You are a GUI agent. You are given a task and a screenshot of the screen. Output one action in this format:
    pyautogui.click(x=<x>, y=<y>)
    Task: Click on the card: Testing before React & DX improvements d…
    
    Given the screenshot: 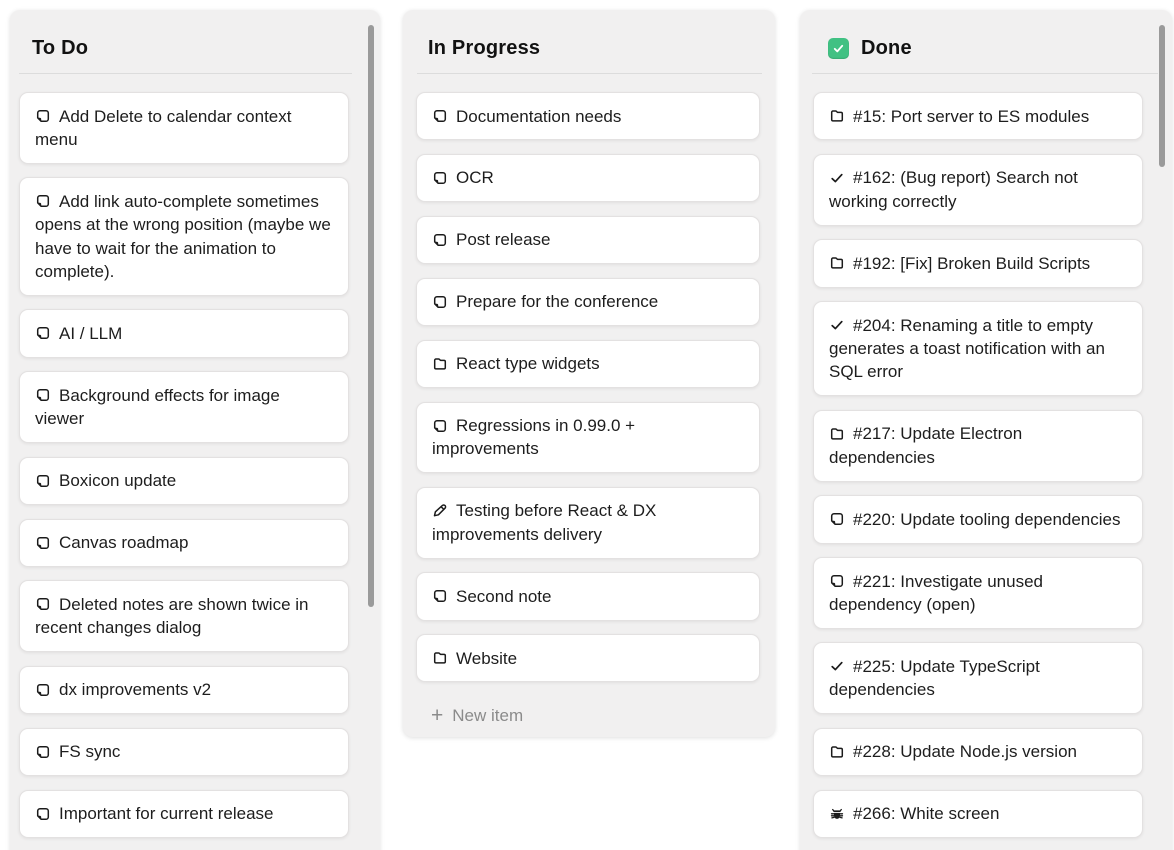 What is the action you would take?
    pyautogui.click(x=588, y=522)
    